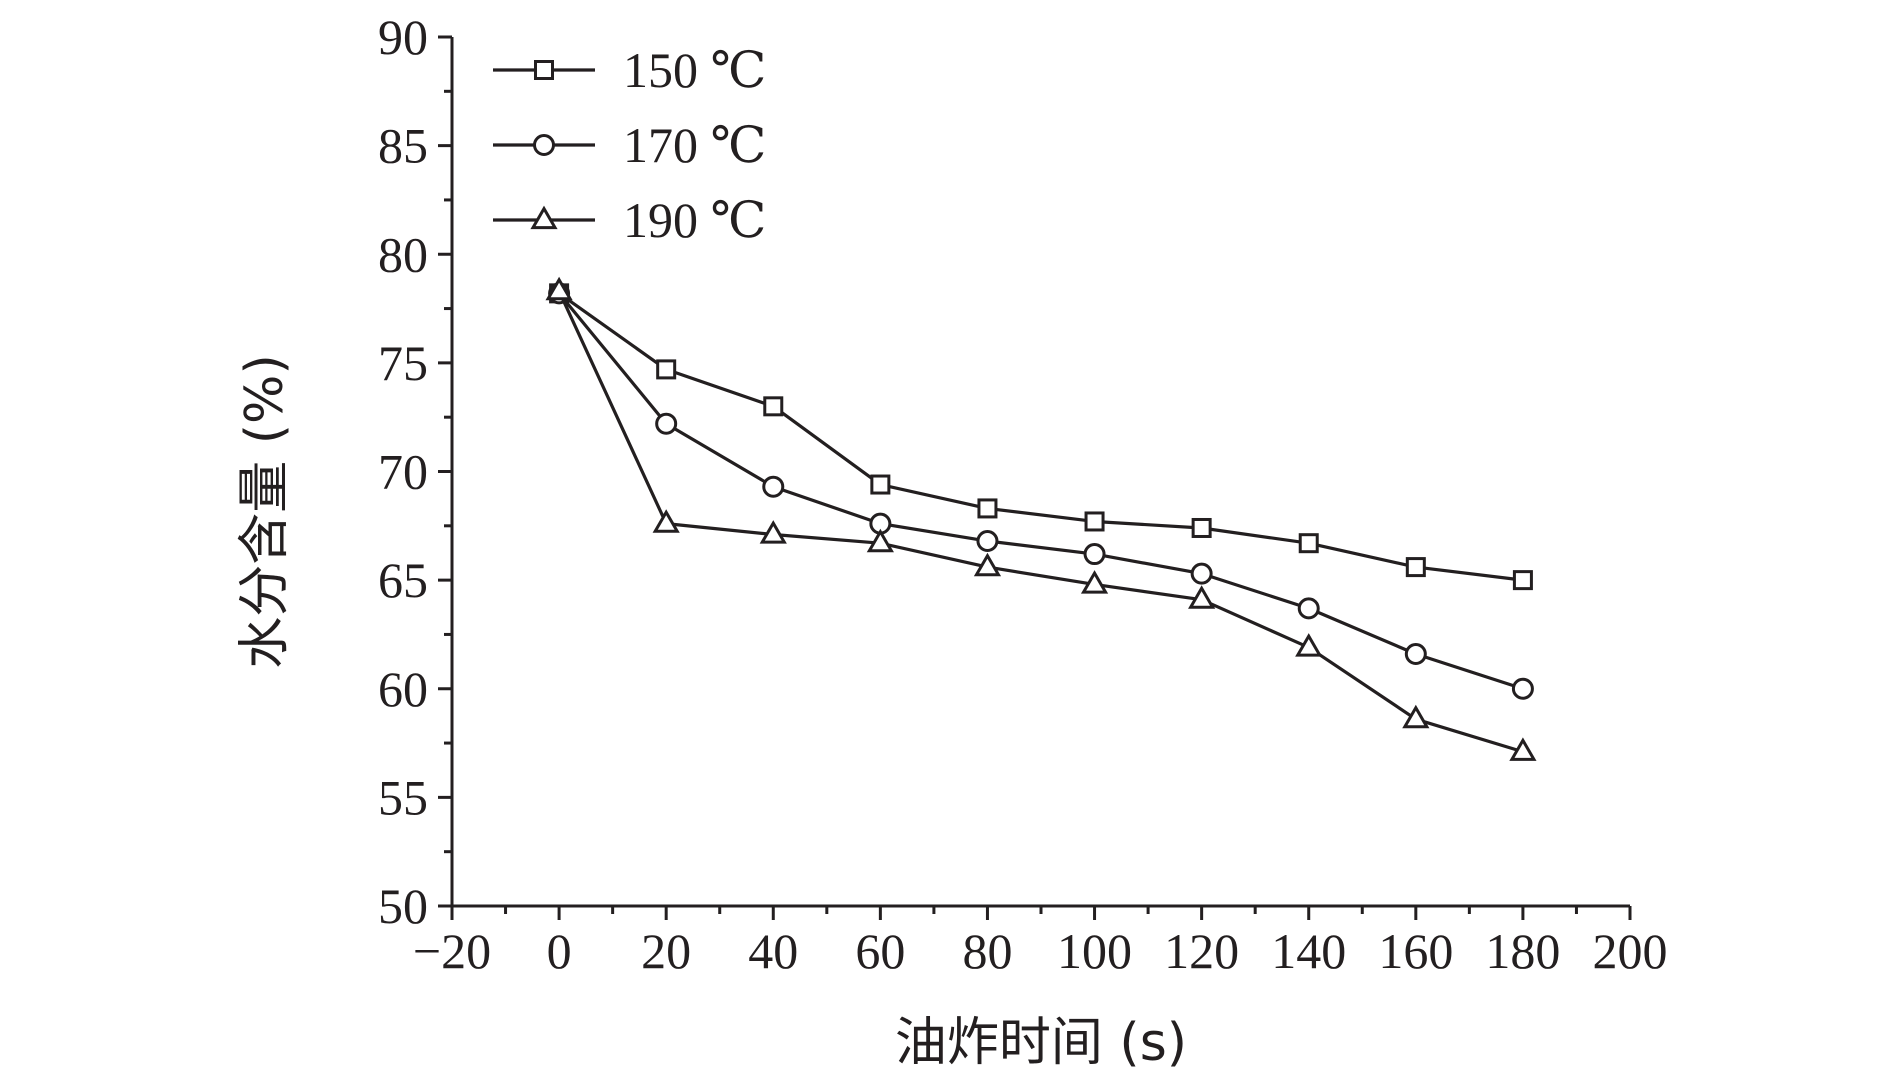 This screenshot has width=1890, height=1078. What do you see at coordinates (694, 145) in the screenshot?
I see `legend-label: 170 ℃` at bounding box center [694, 145].